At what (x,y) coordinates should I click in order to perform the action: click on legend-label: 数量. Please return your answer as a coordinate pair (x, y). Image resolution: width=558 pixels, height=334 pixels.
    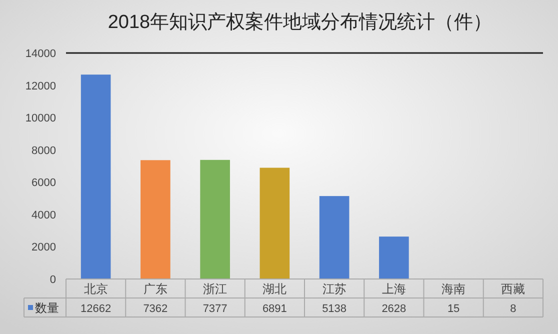
    Looking at the image, I should click on (47, 308).